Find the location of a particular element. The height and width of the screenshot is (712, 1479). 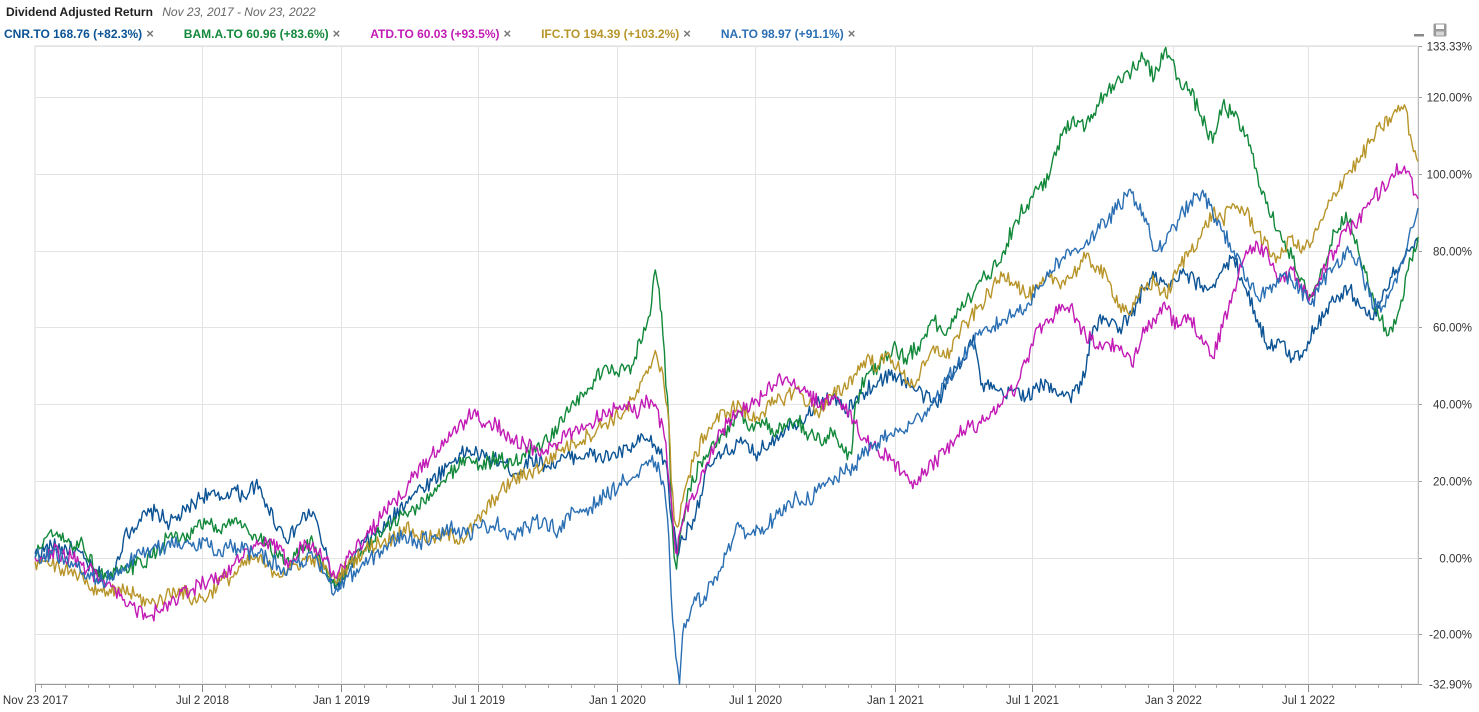

x-tick-label: Jan 1 2019 is located at coordinates (341, 701).